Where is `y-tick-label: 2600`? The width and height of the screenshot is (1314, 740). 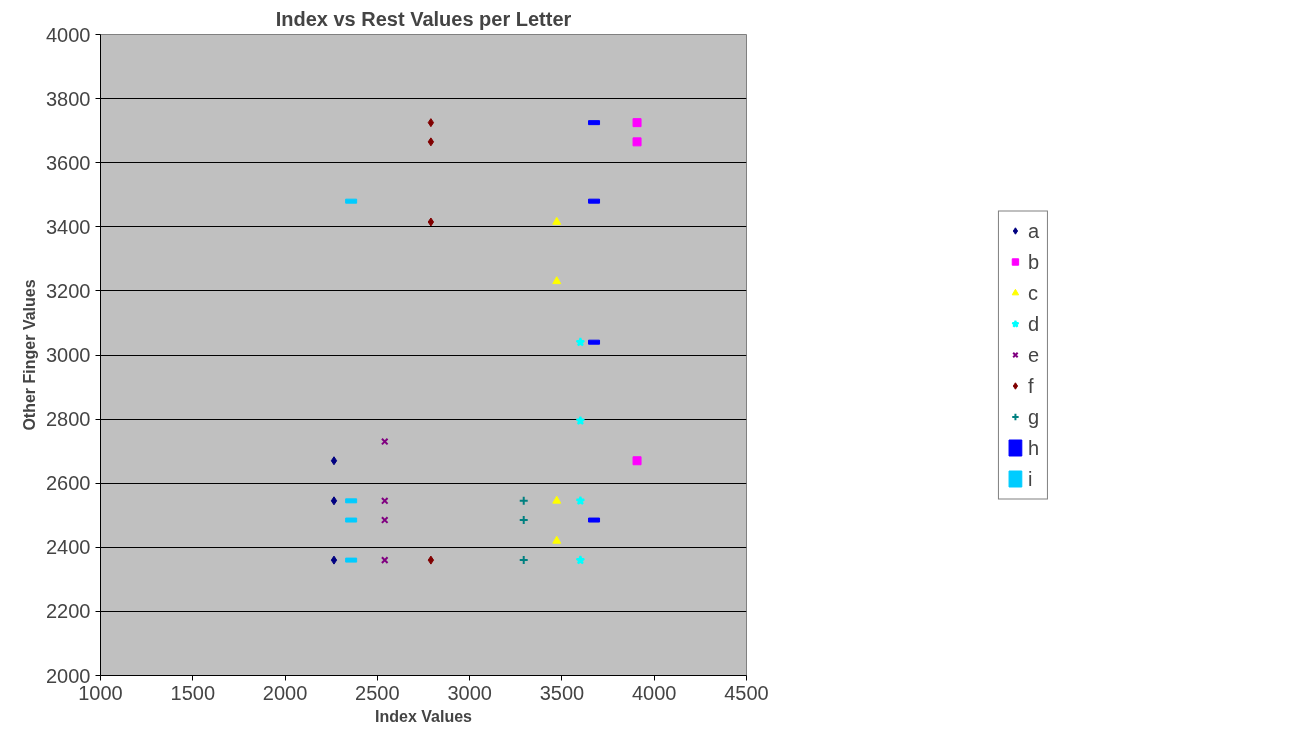
y-tick-label: 2600 is located at coordinates (68, 483).